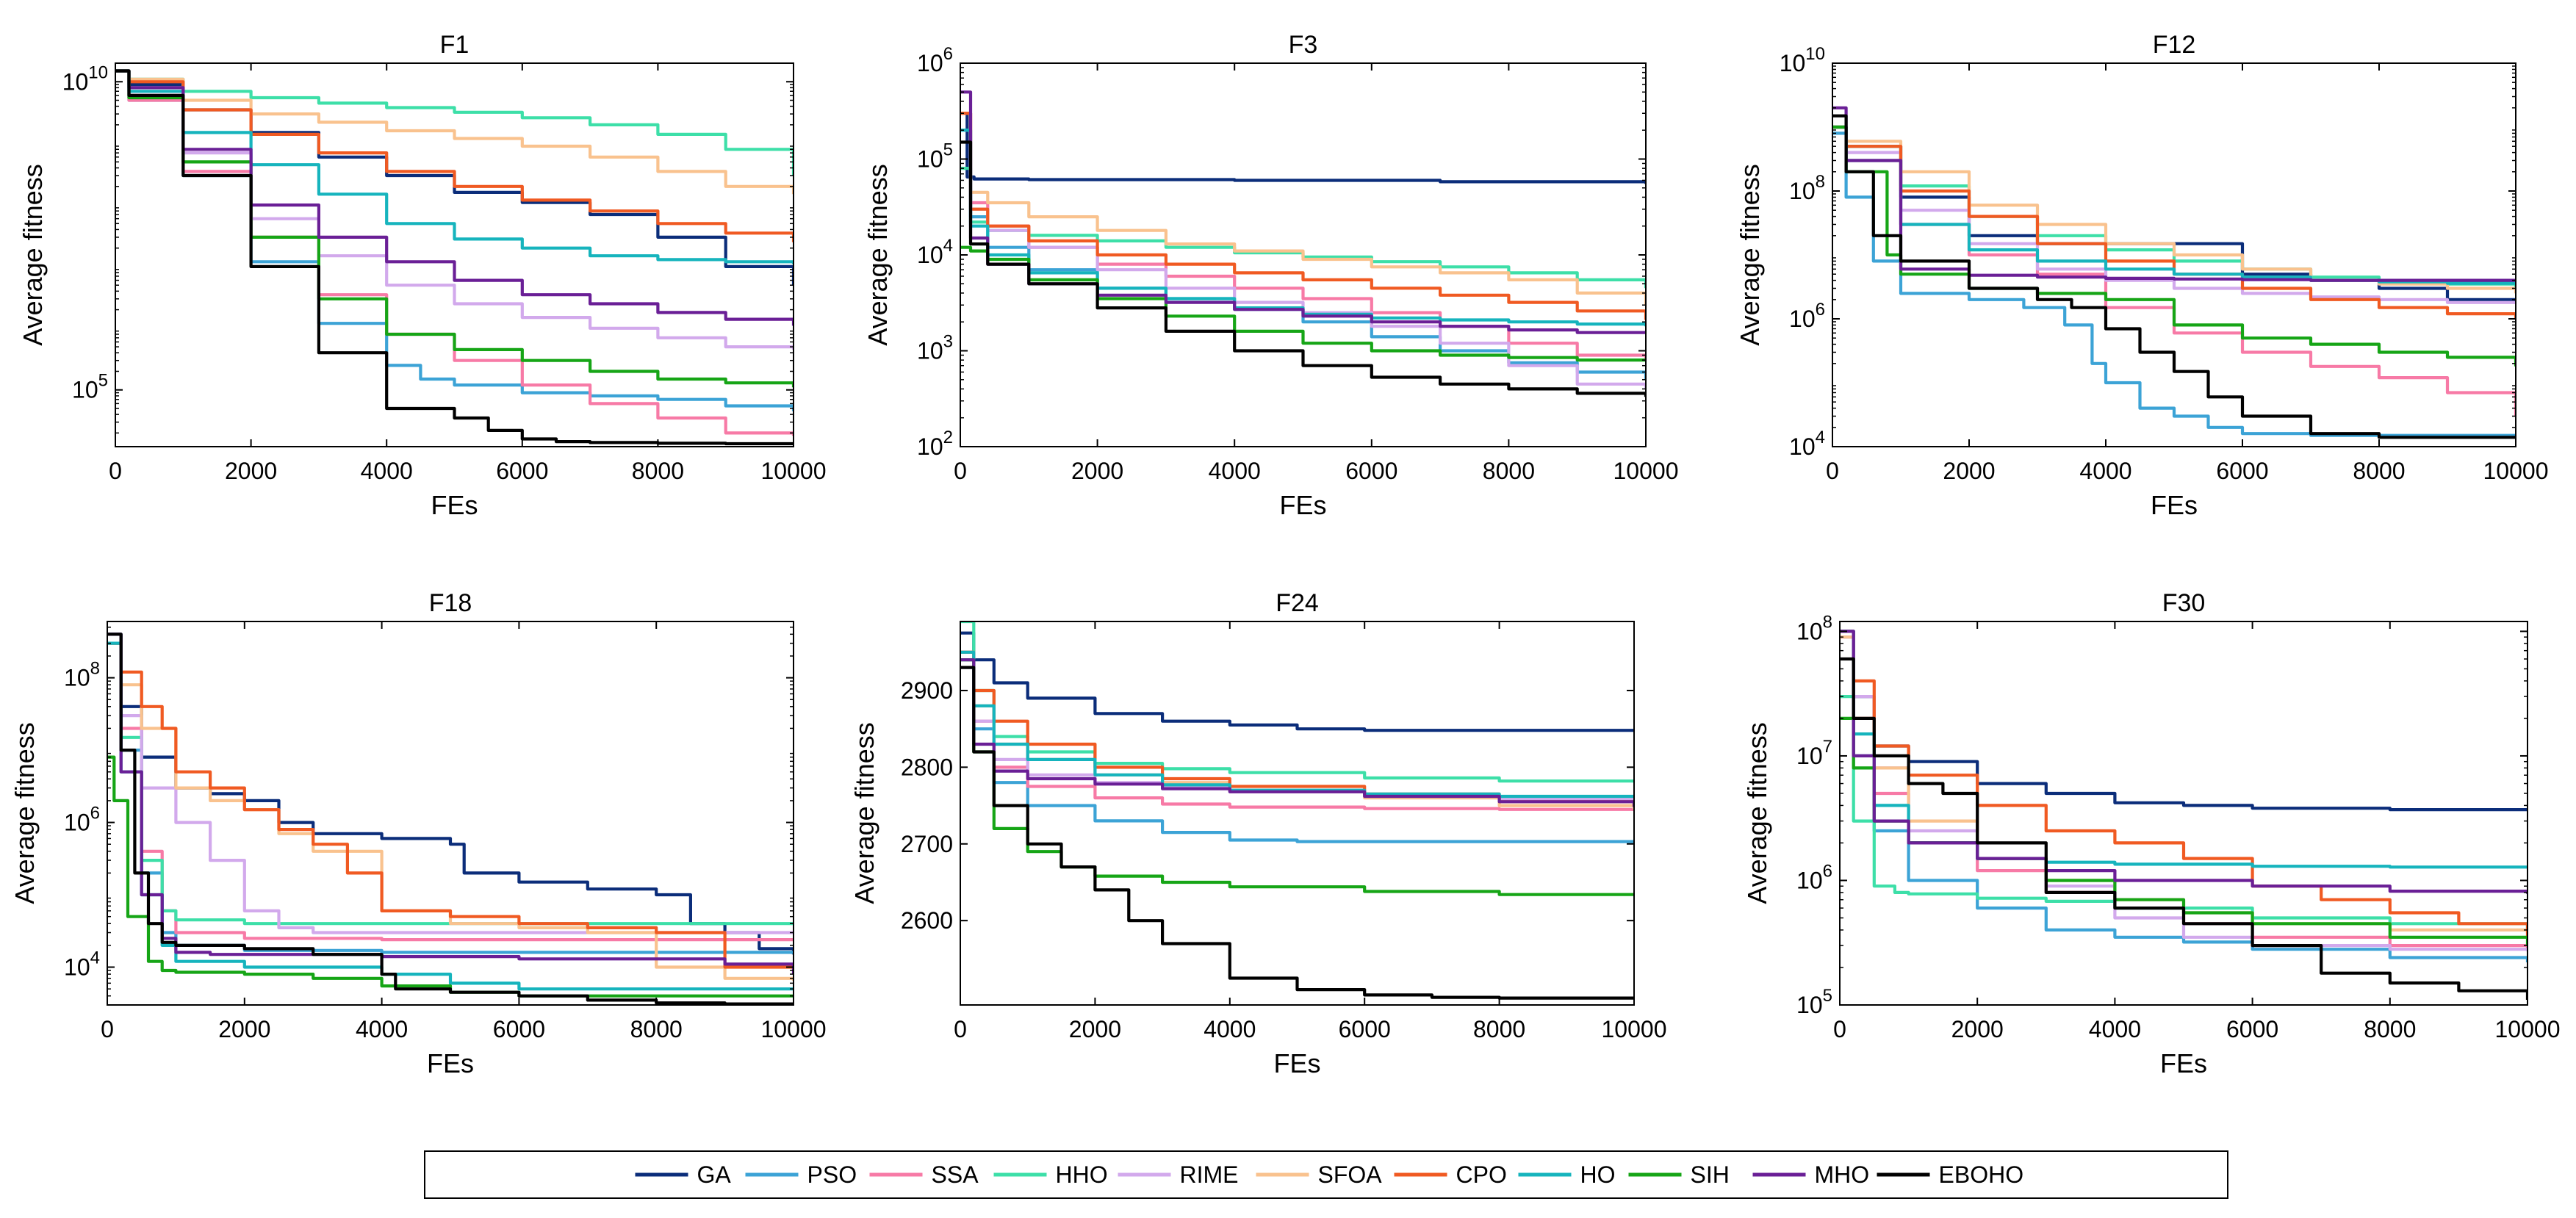 This screenshot has width=2576, height=1218. I want to click on axes-frame-f30, so click(2183, 813).